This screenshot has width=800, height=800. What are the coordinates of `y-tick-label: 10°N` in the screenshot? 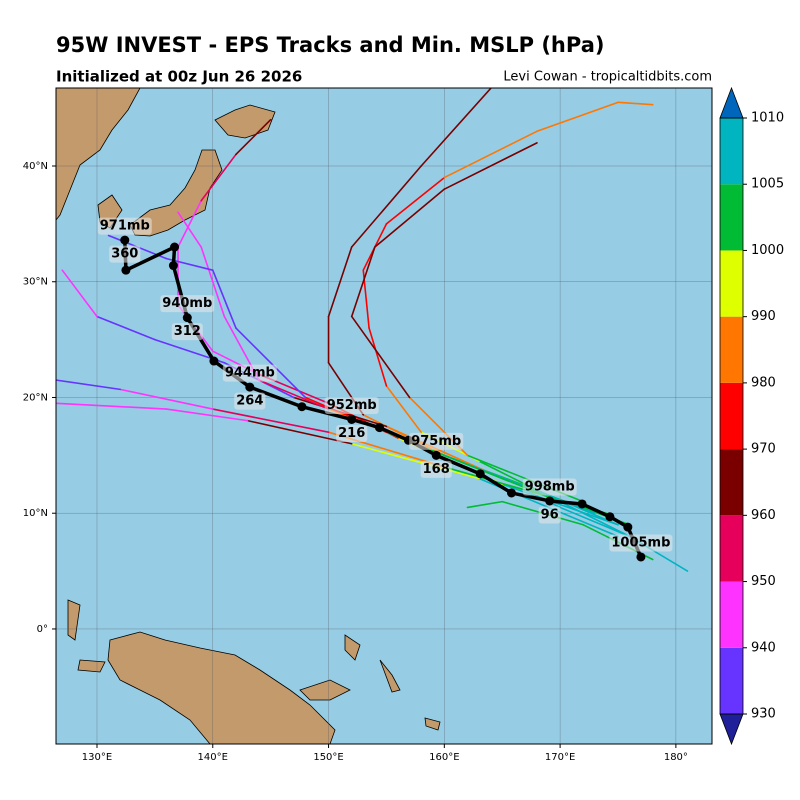 It's located at (35, 513).